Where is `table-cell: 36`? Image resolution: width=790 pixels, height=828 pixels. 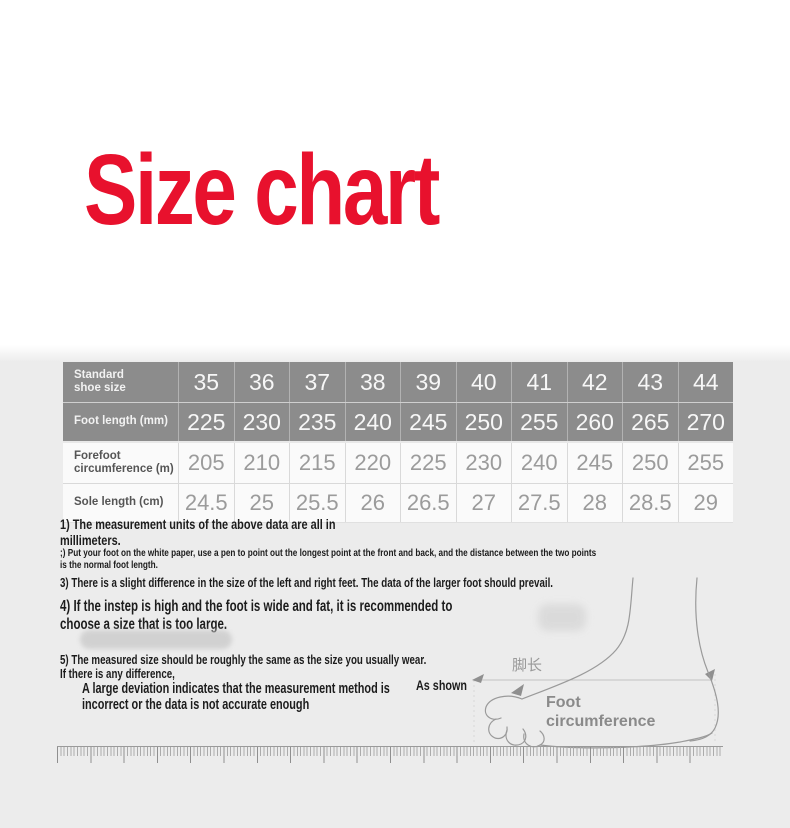
table-cell: 36 is located at coordinates (261, 382).